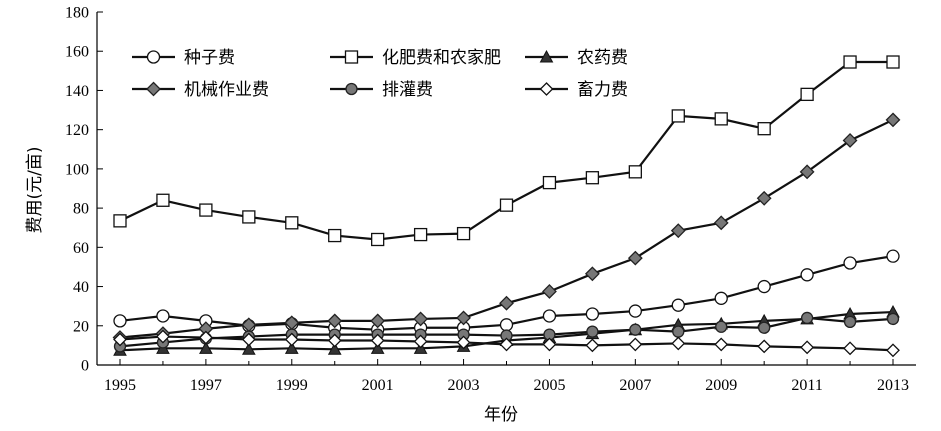  What do you see at coordinates (721, 385) in the screenshot?
I see `x-tick-label: 2009` at bounding box center [721, 385].